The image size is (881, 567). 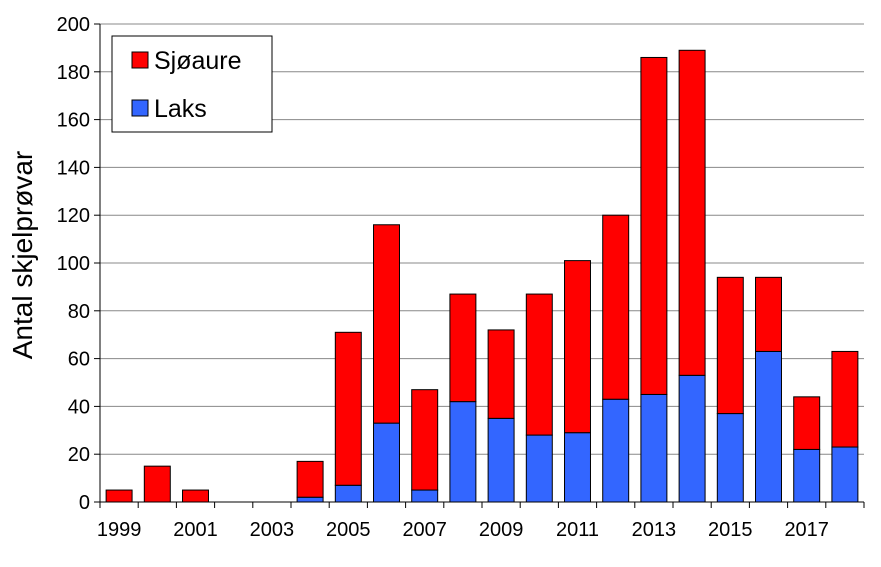 I want to click on y-tick-label: 60, so click(x=79, y=360).